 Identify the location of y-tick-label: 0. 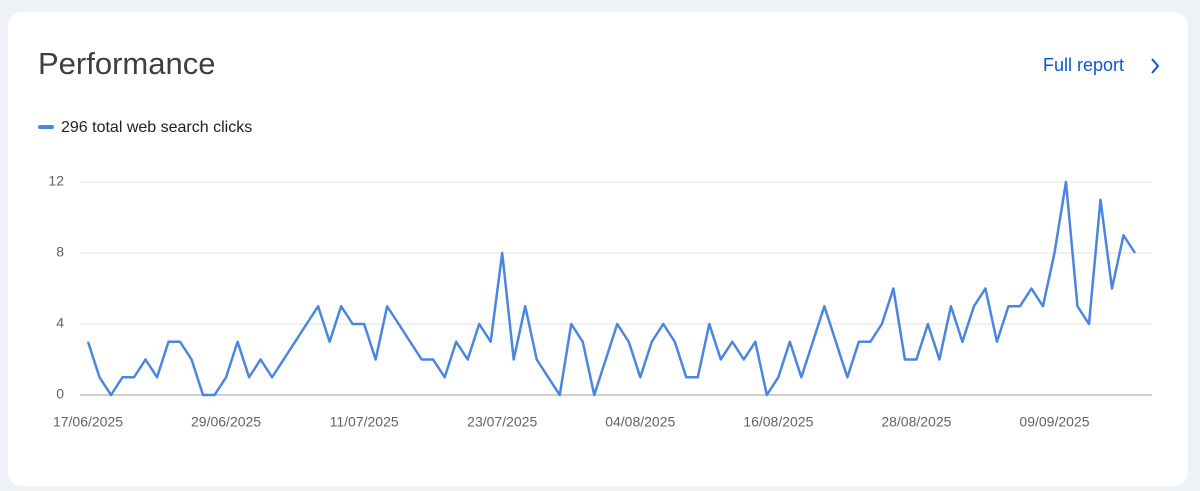
(60, 394).